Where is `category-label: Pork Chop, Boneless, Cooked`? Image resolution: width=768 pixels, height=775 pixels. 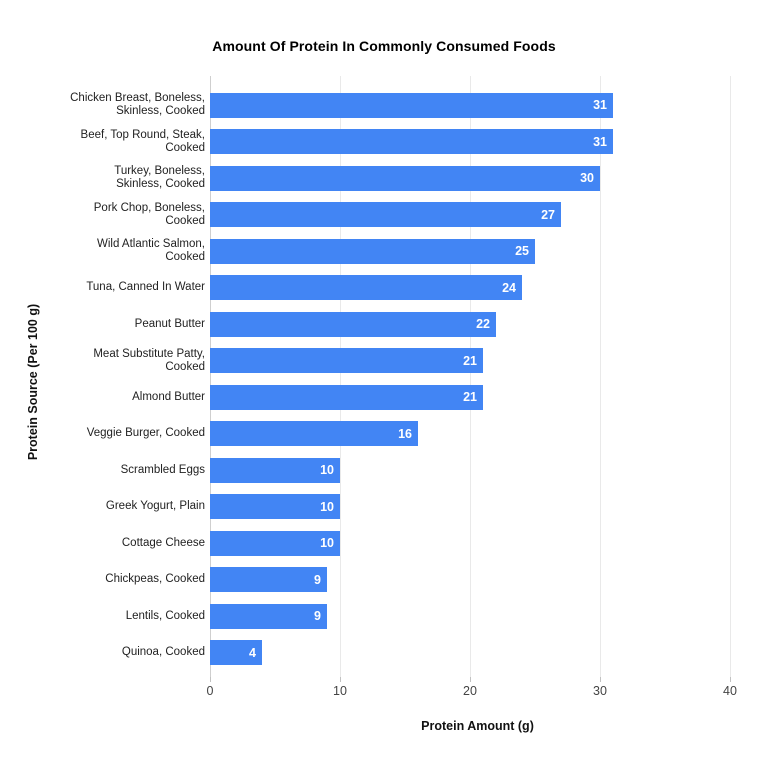
category-label: Pork Chop, Boneless, Cooked is located at coordinates (149, 214).